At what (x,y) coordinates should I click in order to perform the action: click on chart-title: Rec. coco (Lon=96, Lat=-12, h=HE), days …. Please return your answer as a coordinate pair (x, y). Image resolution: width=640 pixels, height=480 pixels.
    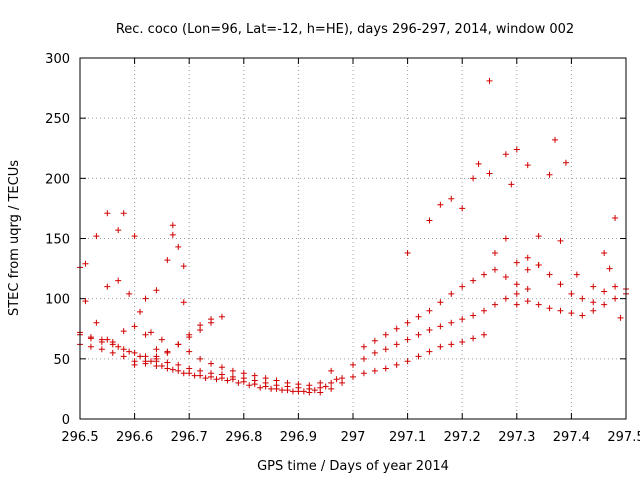
    Looking at the image, I should click on (345, 29).